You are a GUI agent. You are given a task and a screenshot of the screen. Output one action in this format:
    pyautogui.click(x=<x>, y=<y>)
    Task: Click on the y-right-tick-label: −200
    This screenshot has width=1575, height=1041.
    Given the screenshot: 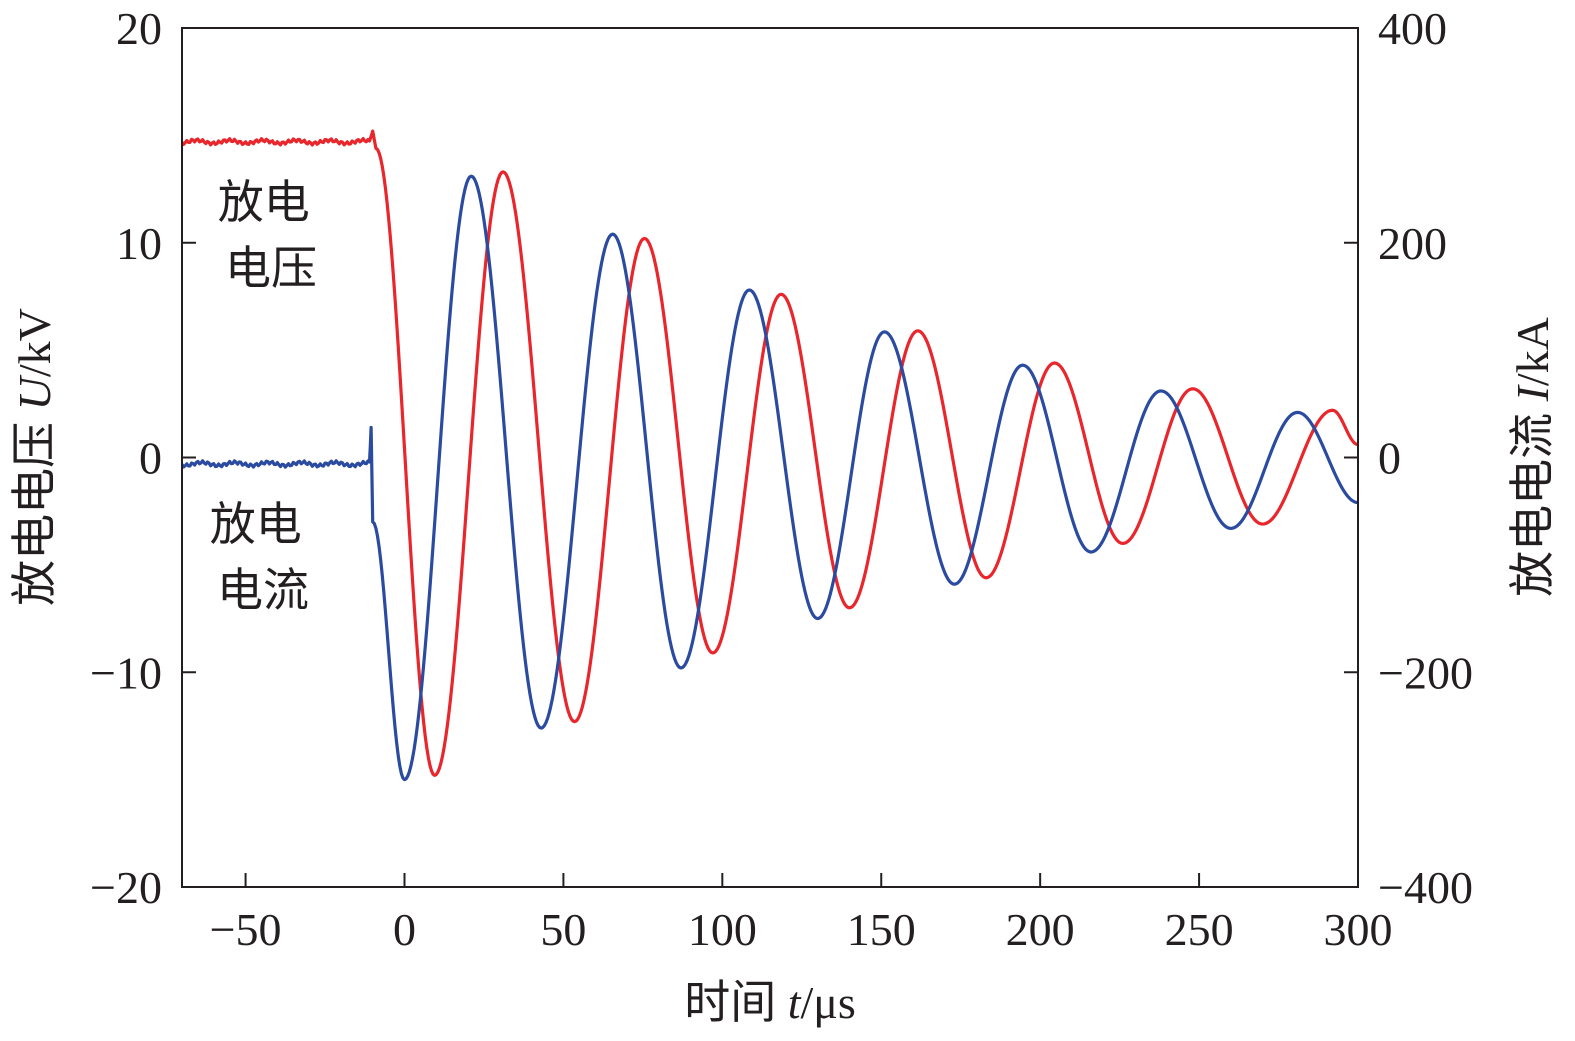 What is the action you would take?
    pyautogui.click(x=1425, y=672)
    